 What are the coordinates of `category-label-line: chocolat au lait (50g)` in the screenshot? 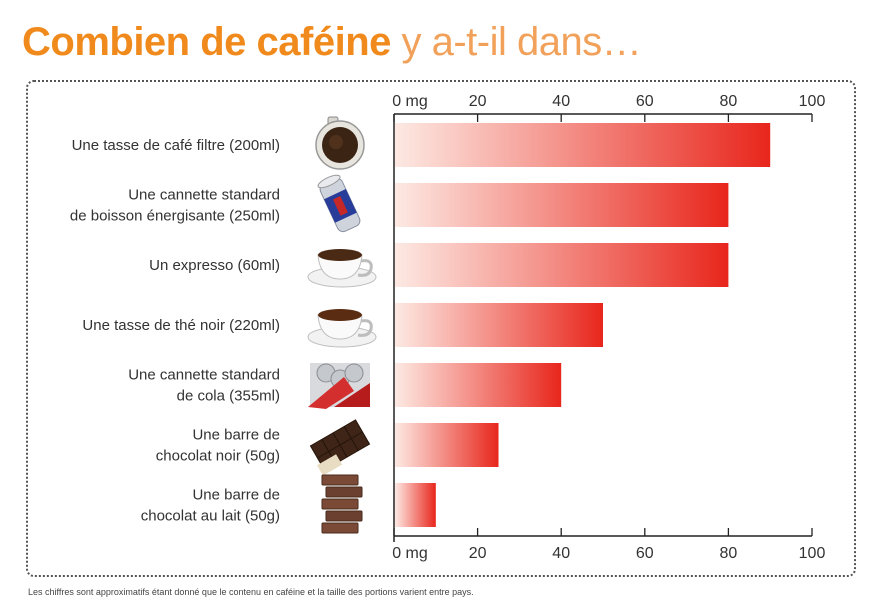 It's located at (210, 516).